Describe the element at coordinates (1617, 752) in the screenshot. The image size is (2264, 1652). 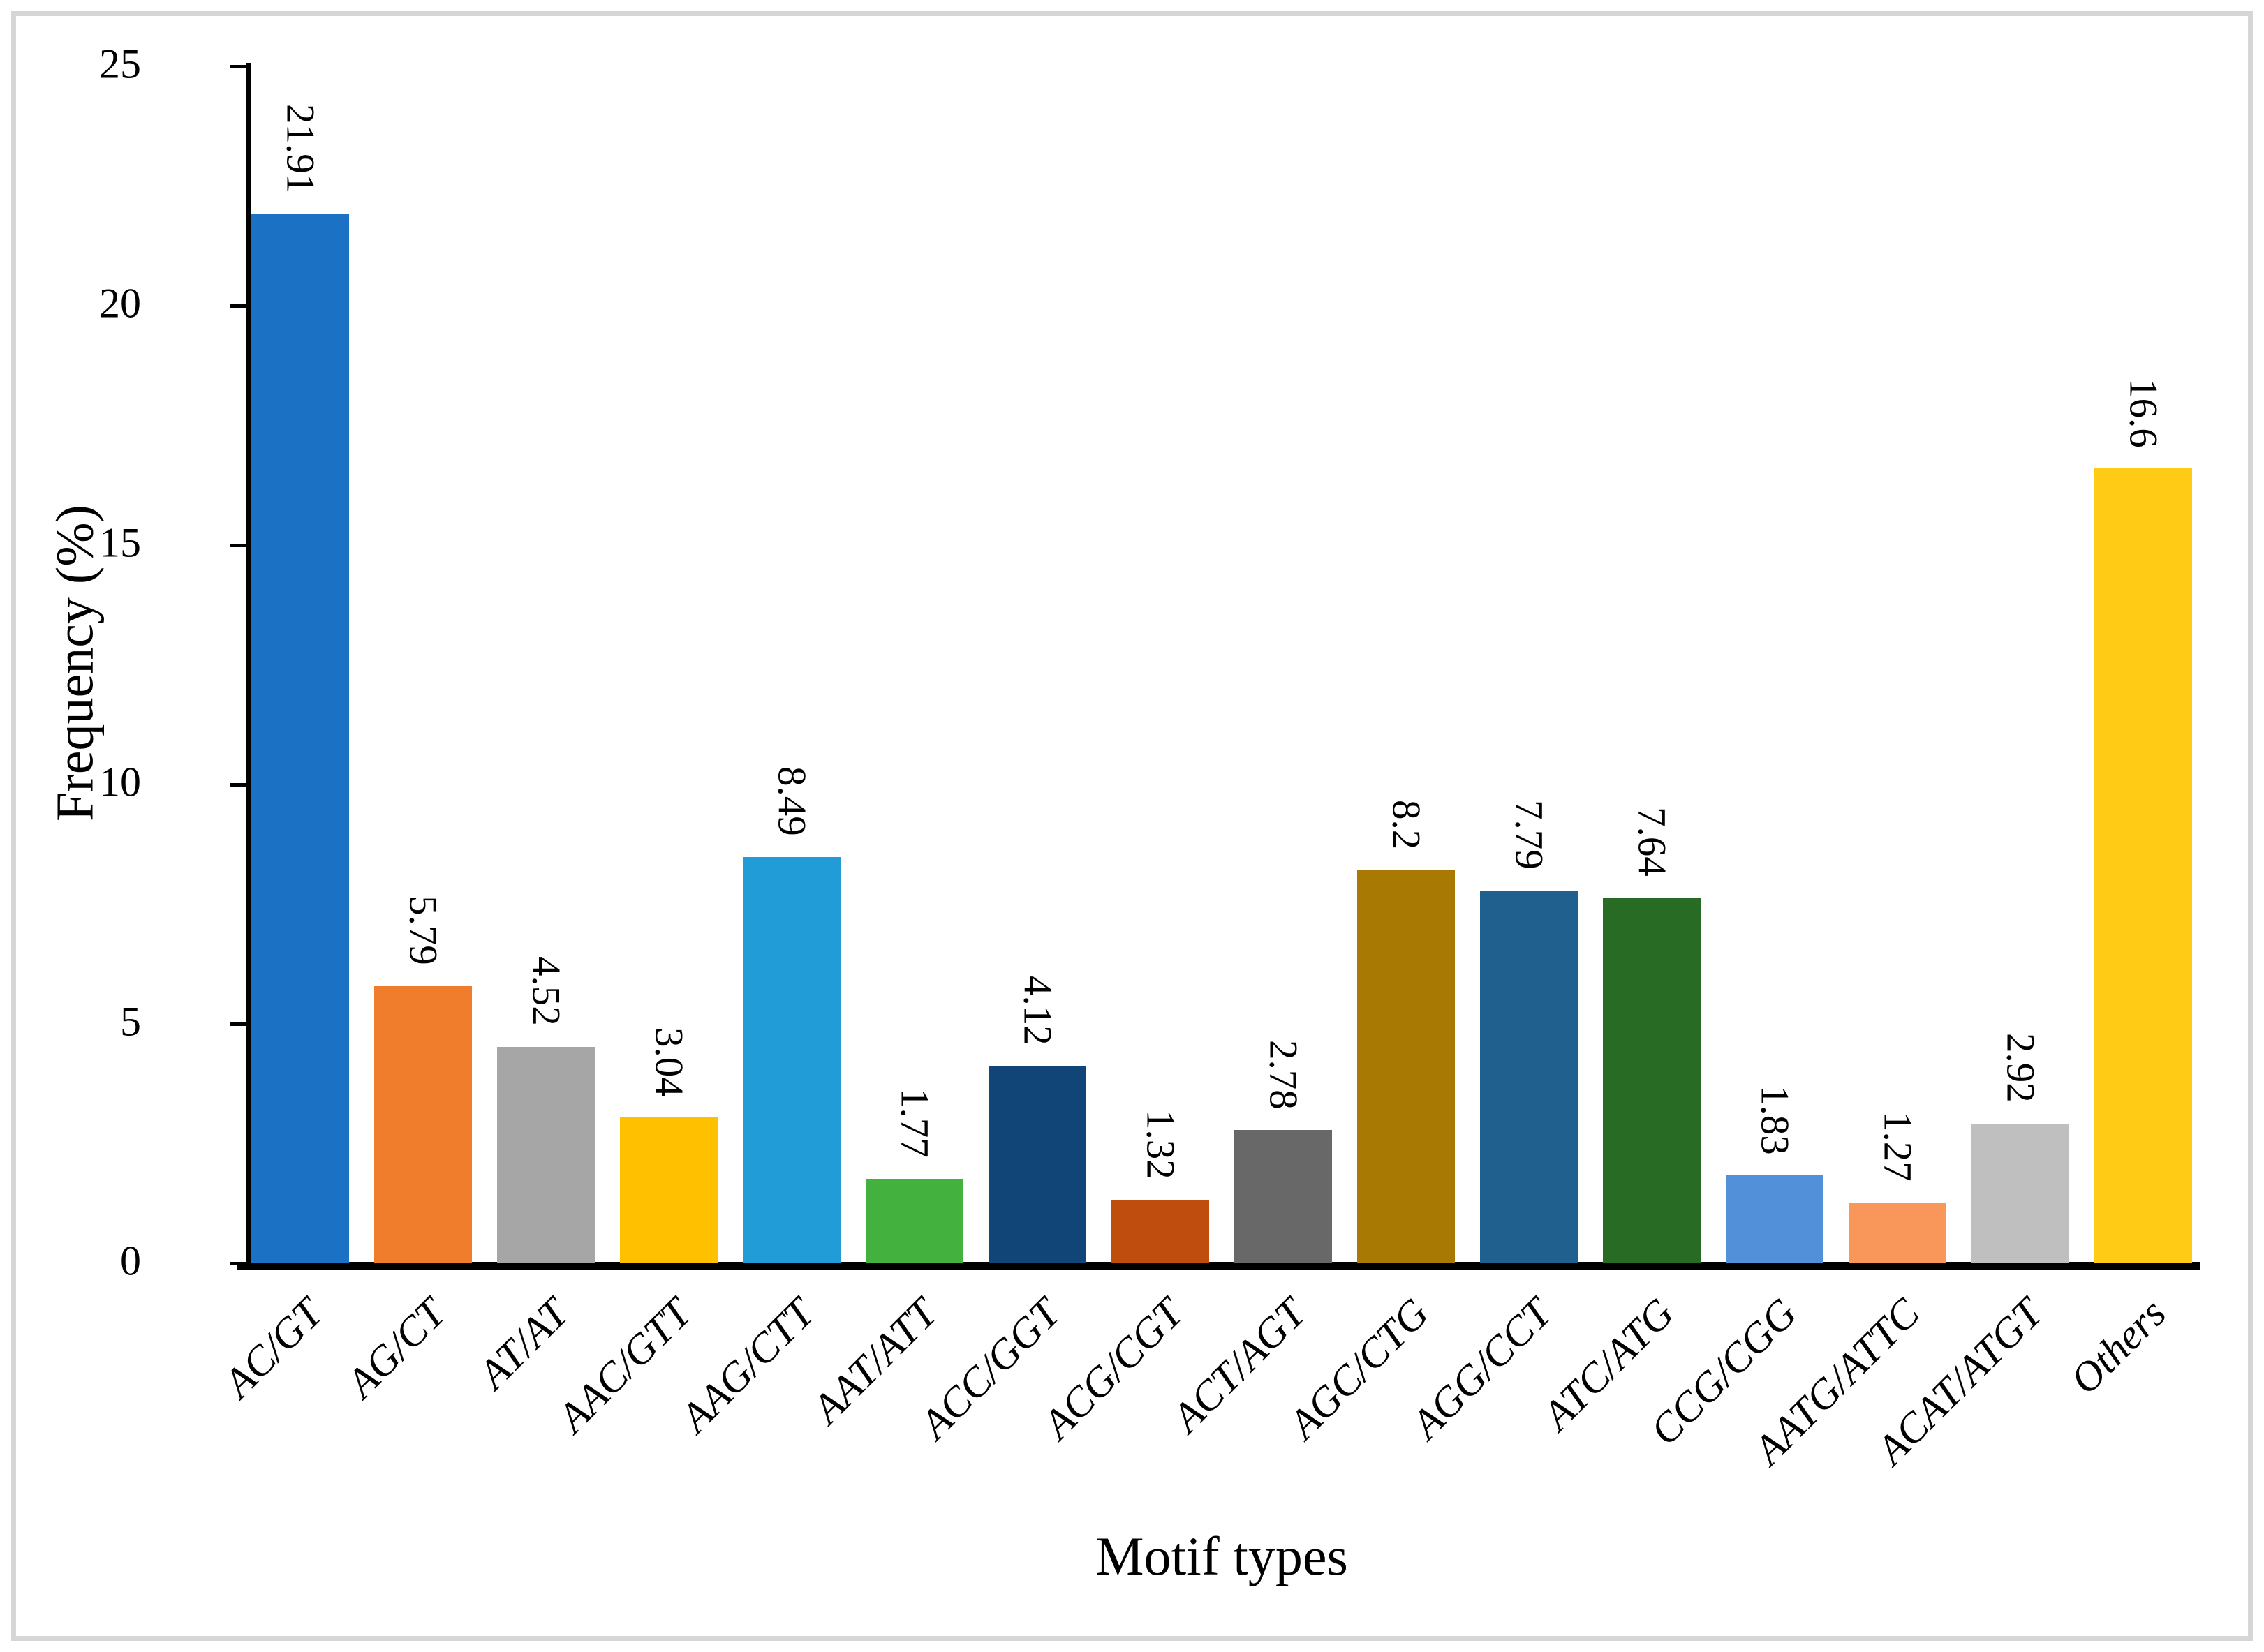
I see `bar-group: 7.64 ATC/ATG` at that location.